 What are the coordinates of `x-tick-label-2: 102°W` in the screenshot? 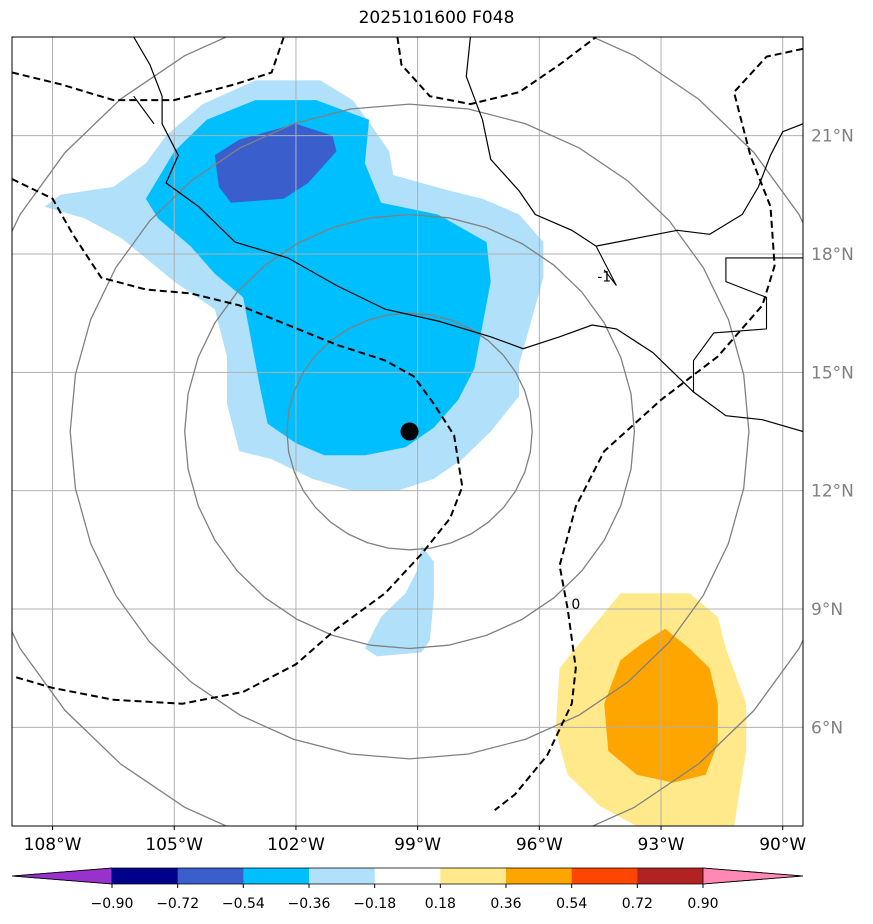 It's located at (296, 845).